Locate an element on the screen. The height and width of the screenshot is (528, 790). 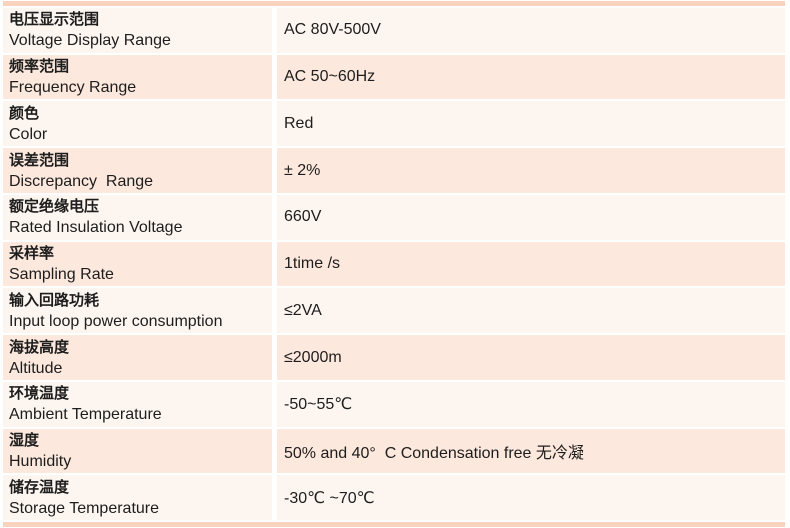
value-cell: ≤2VA is located at coordinates (531, 311).